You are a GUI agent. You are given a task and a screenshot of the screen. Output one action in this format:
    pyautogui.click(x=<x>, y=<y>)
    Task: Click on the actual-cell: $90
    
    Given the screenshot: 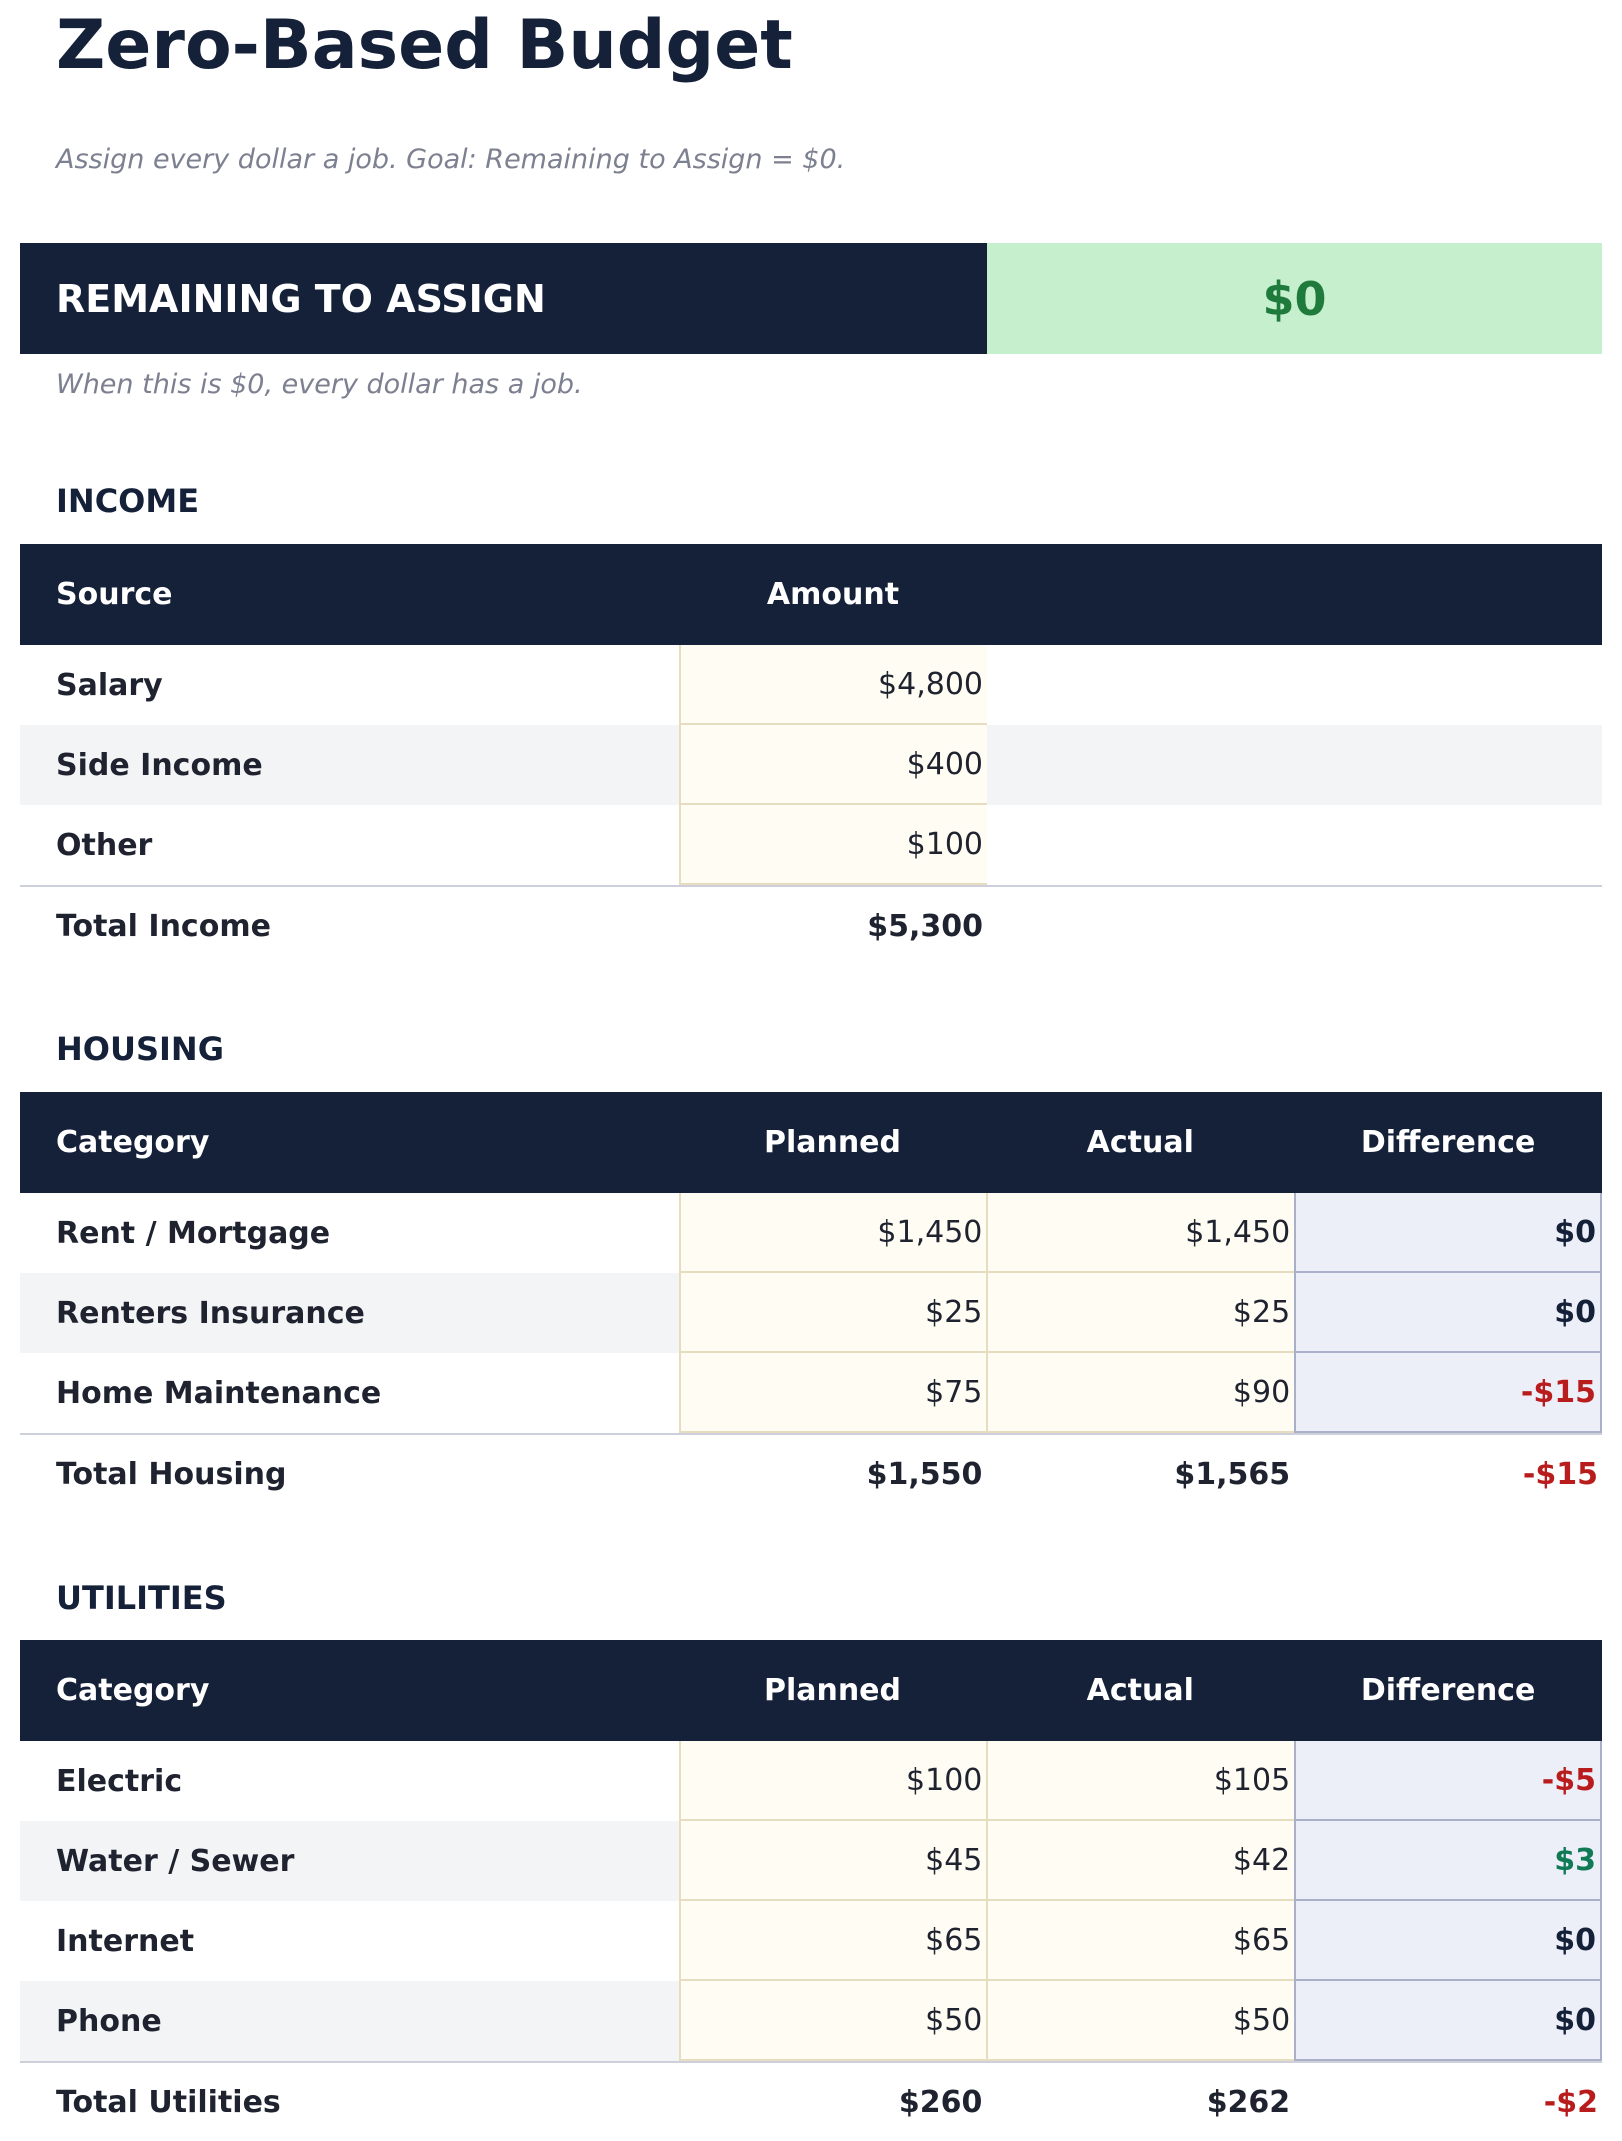 What is the action you would take?
    pyautogui.click(x=1140, y=1393)
    